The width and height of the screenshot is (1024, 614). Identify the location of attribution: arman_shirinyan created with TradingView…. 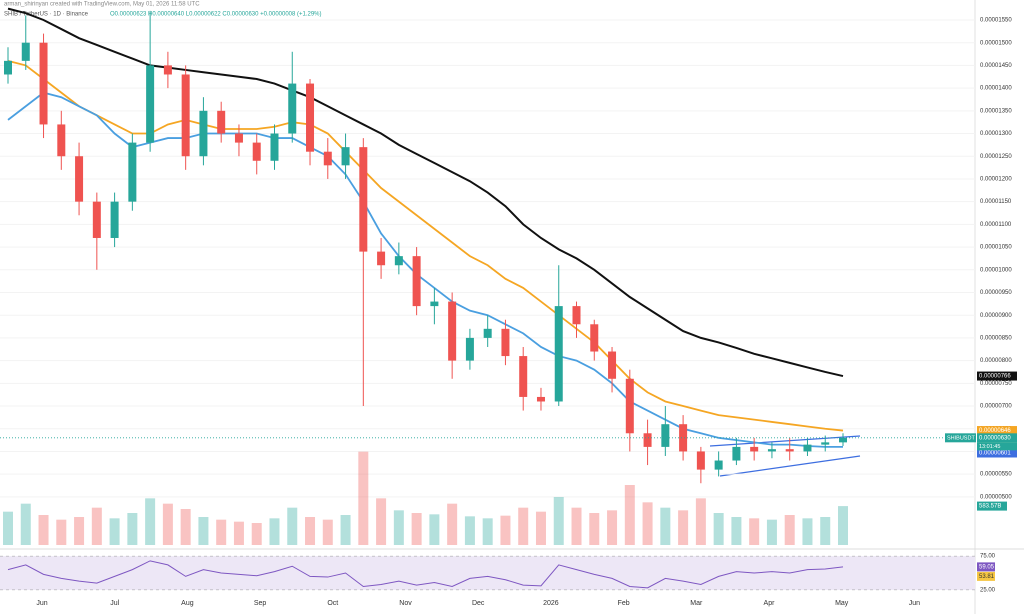
(102, 5).